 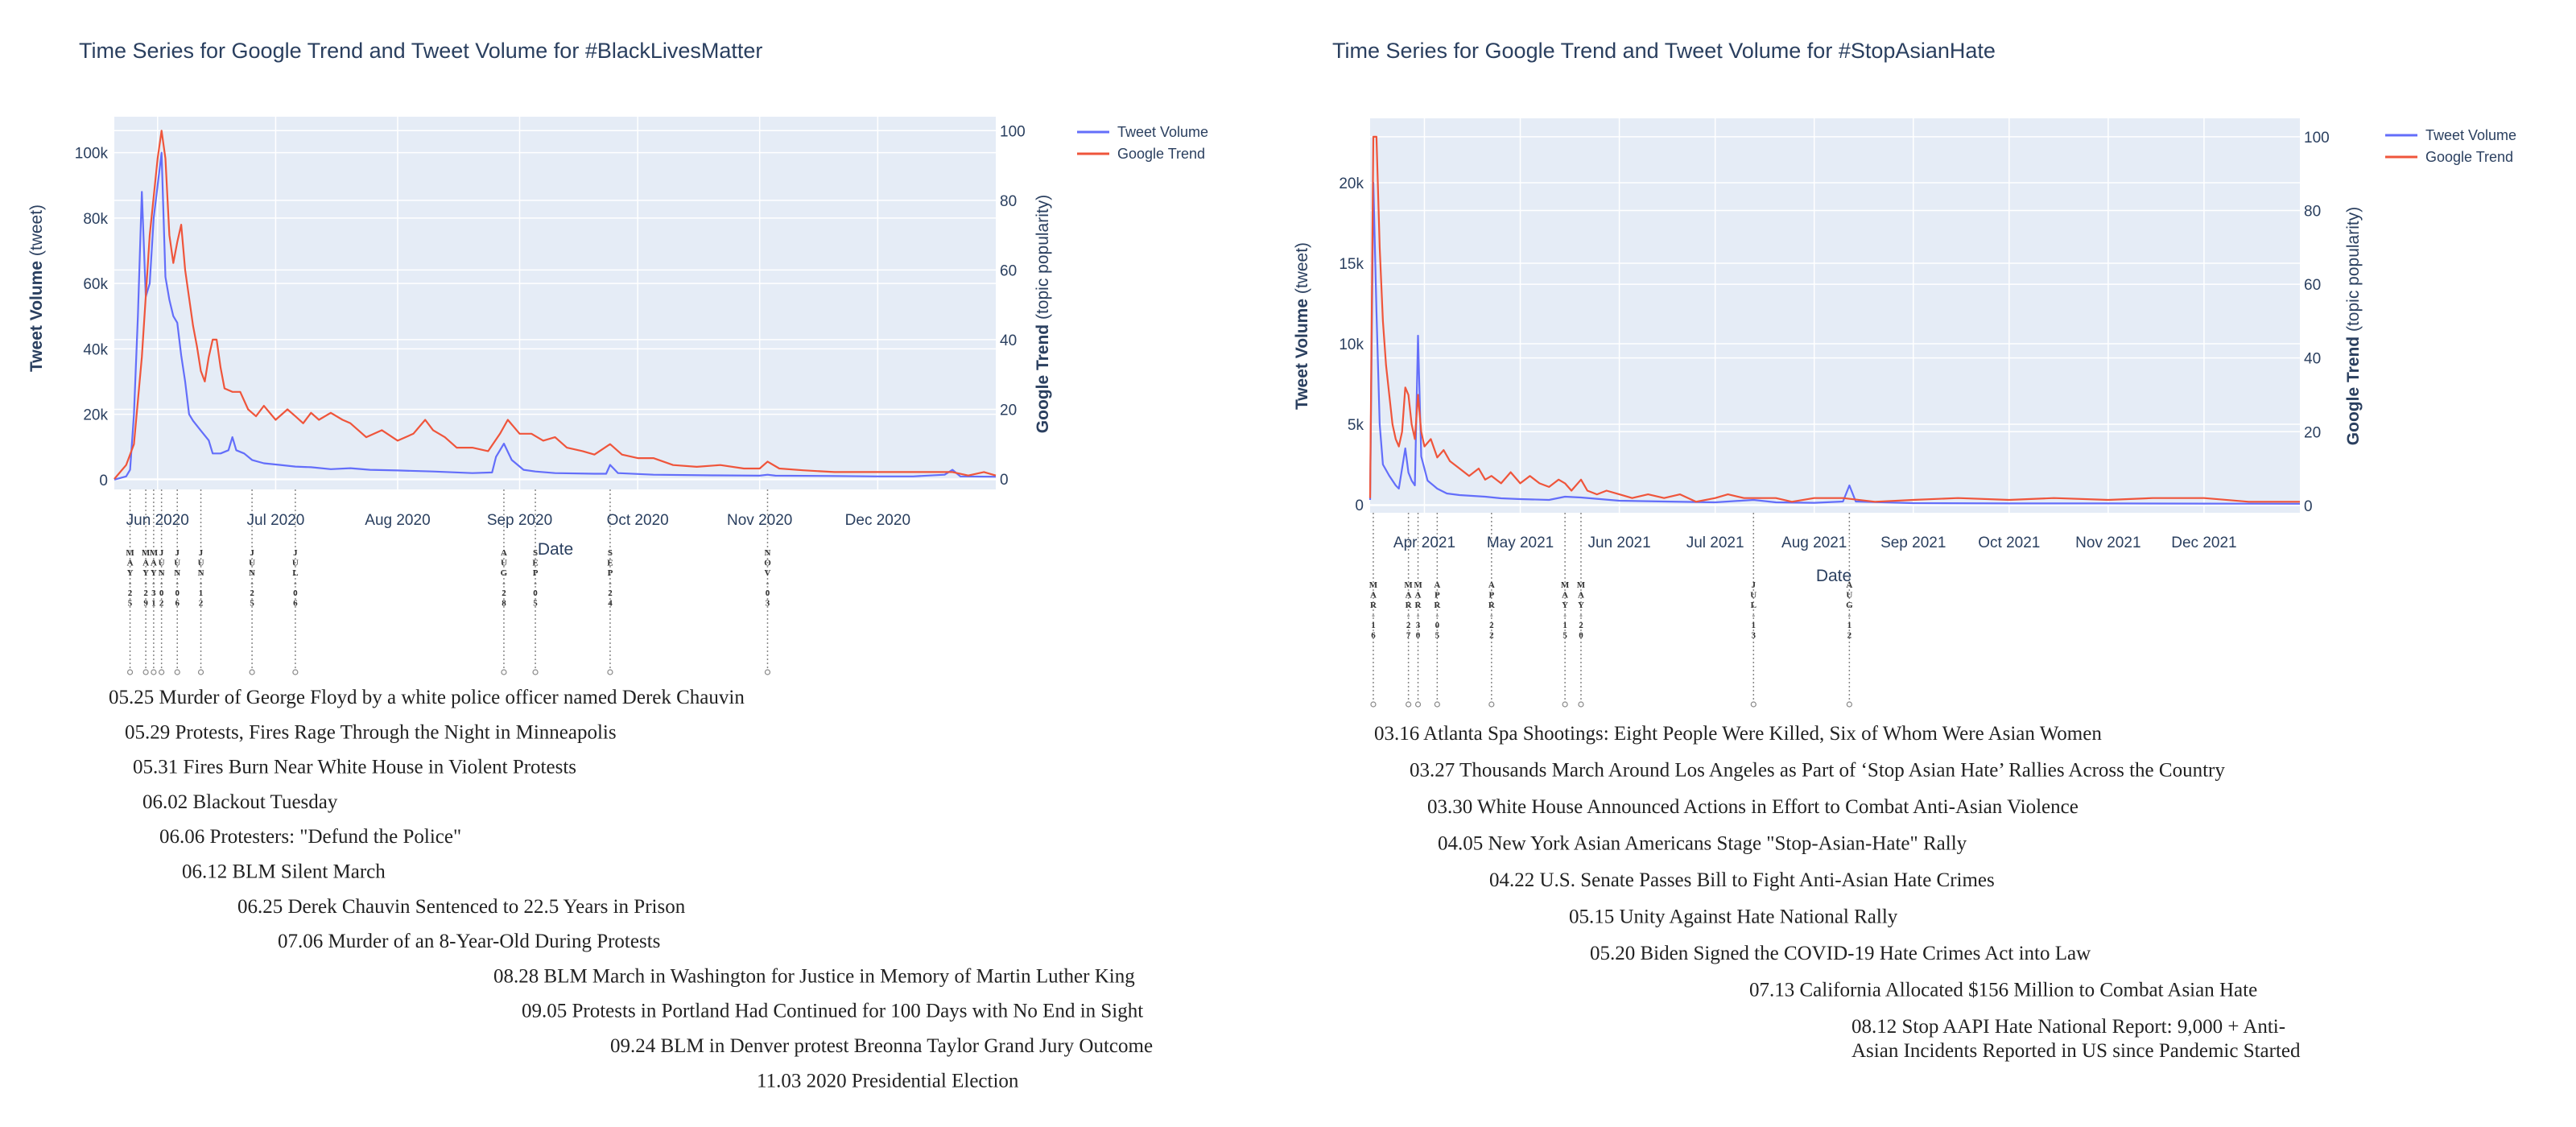 What do you see at coordinates (310, 837) in the screenshot?
I see `event-annotation: 06.06 Protesters: "Defund the Police"` at bounding box center [310, 837].